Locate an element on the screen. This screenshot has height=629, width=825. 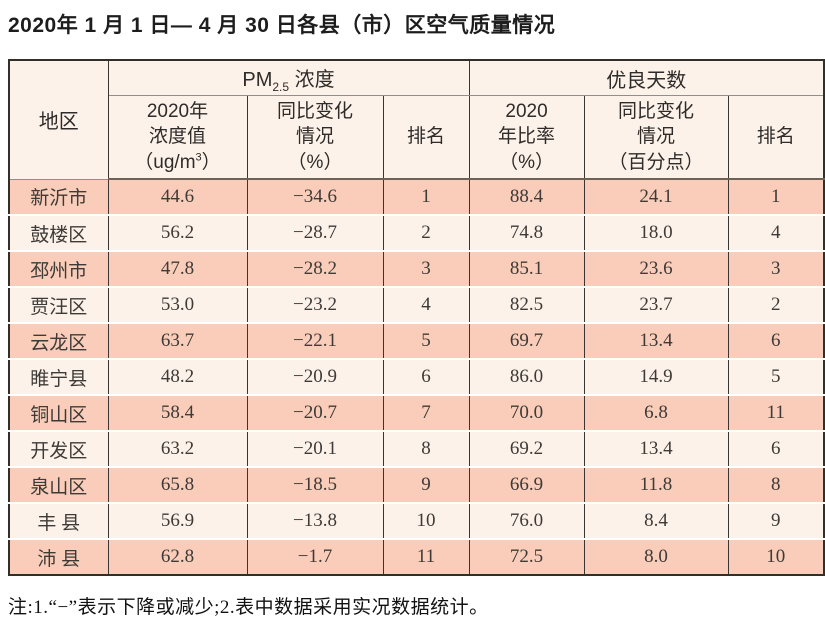
cell-pm25-change: −34.6 is located at coordinates (315, 197).